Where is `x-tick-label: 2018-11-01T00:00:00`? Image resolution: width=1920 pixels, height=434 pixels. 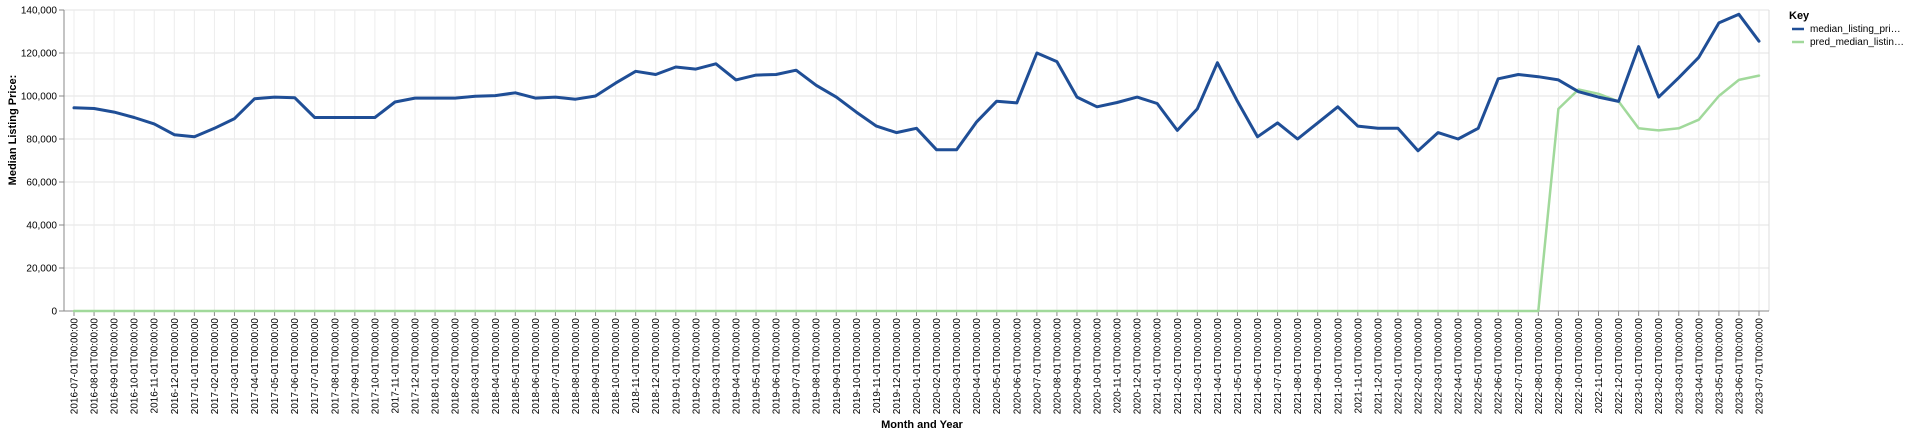 x-tick-label: 2018-11-01T00:00:00 is located at coordinates (636, 366).